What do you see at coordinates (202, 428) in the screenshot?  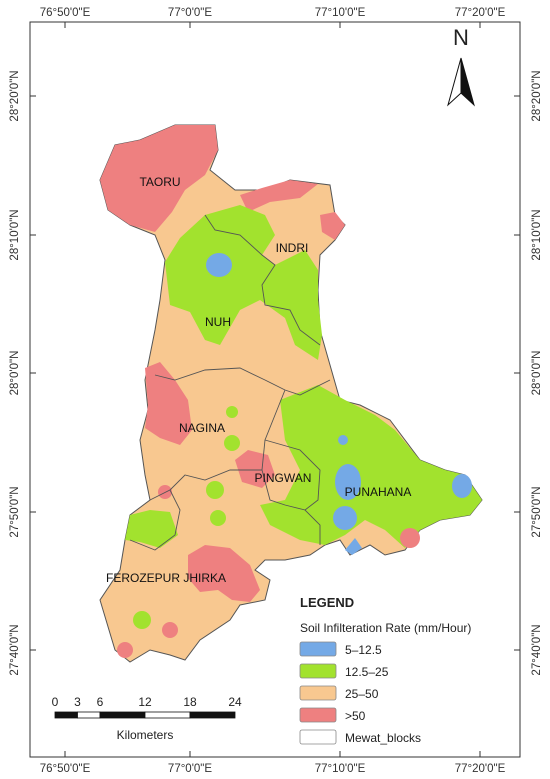 I see `block-label: NAGINA` at bounding box center [202, 428].